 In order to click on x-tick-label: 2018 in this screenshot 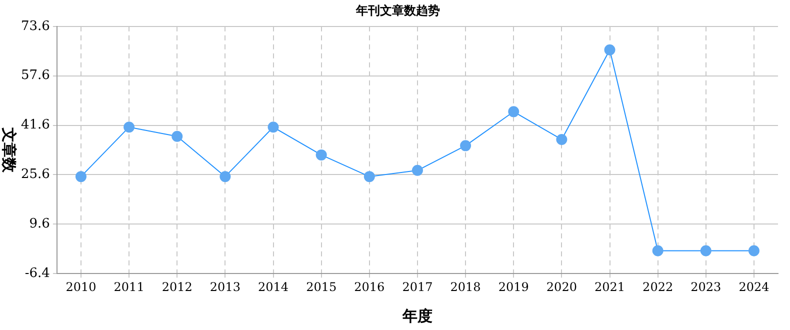, I will do `click(465, 287)`.